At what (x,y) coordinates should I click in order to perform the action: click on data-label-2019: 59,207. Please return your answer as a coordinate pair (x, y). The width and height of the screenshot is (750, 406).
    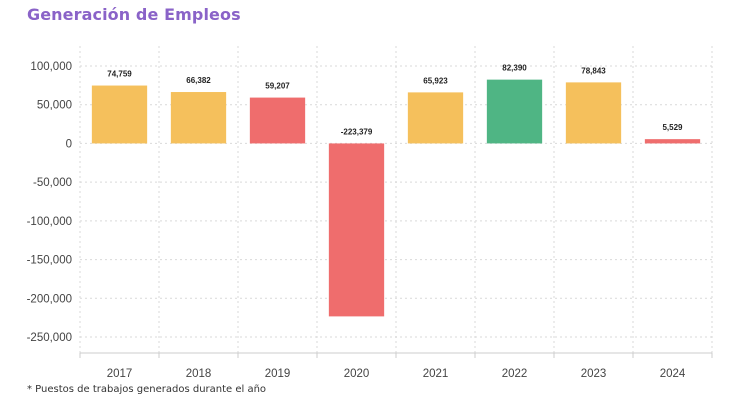
    Looking at the image, I should click on (277, 86).